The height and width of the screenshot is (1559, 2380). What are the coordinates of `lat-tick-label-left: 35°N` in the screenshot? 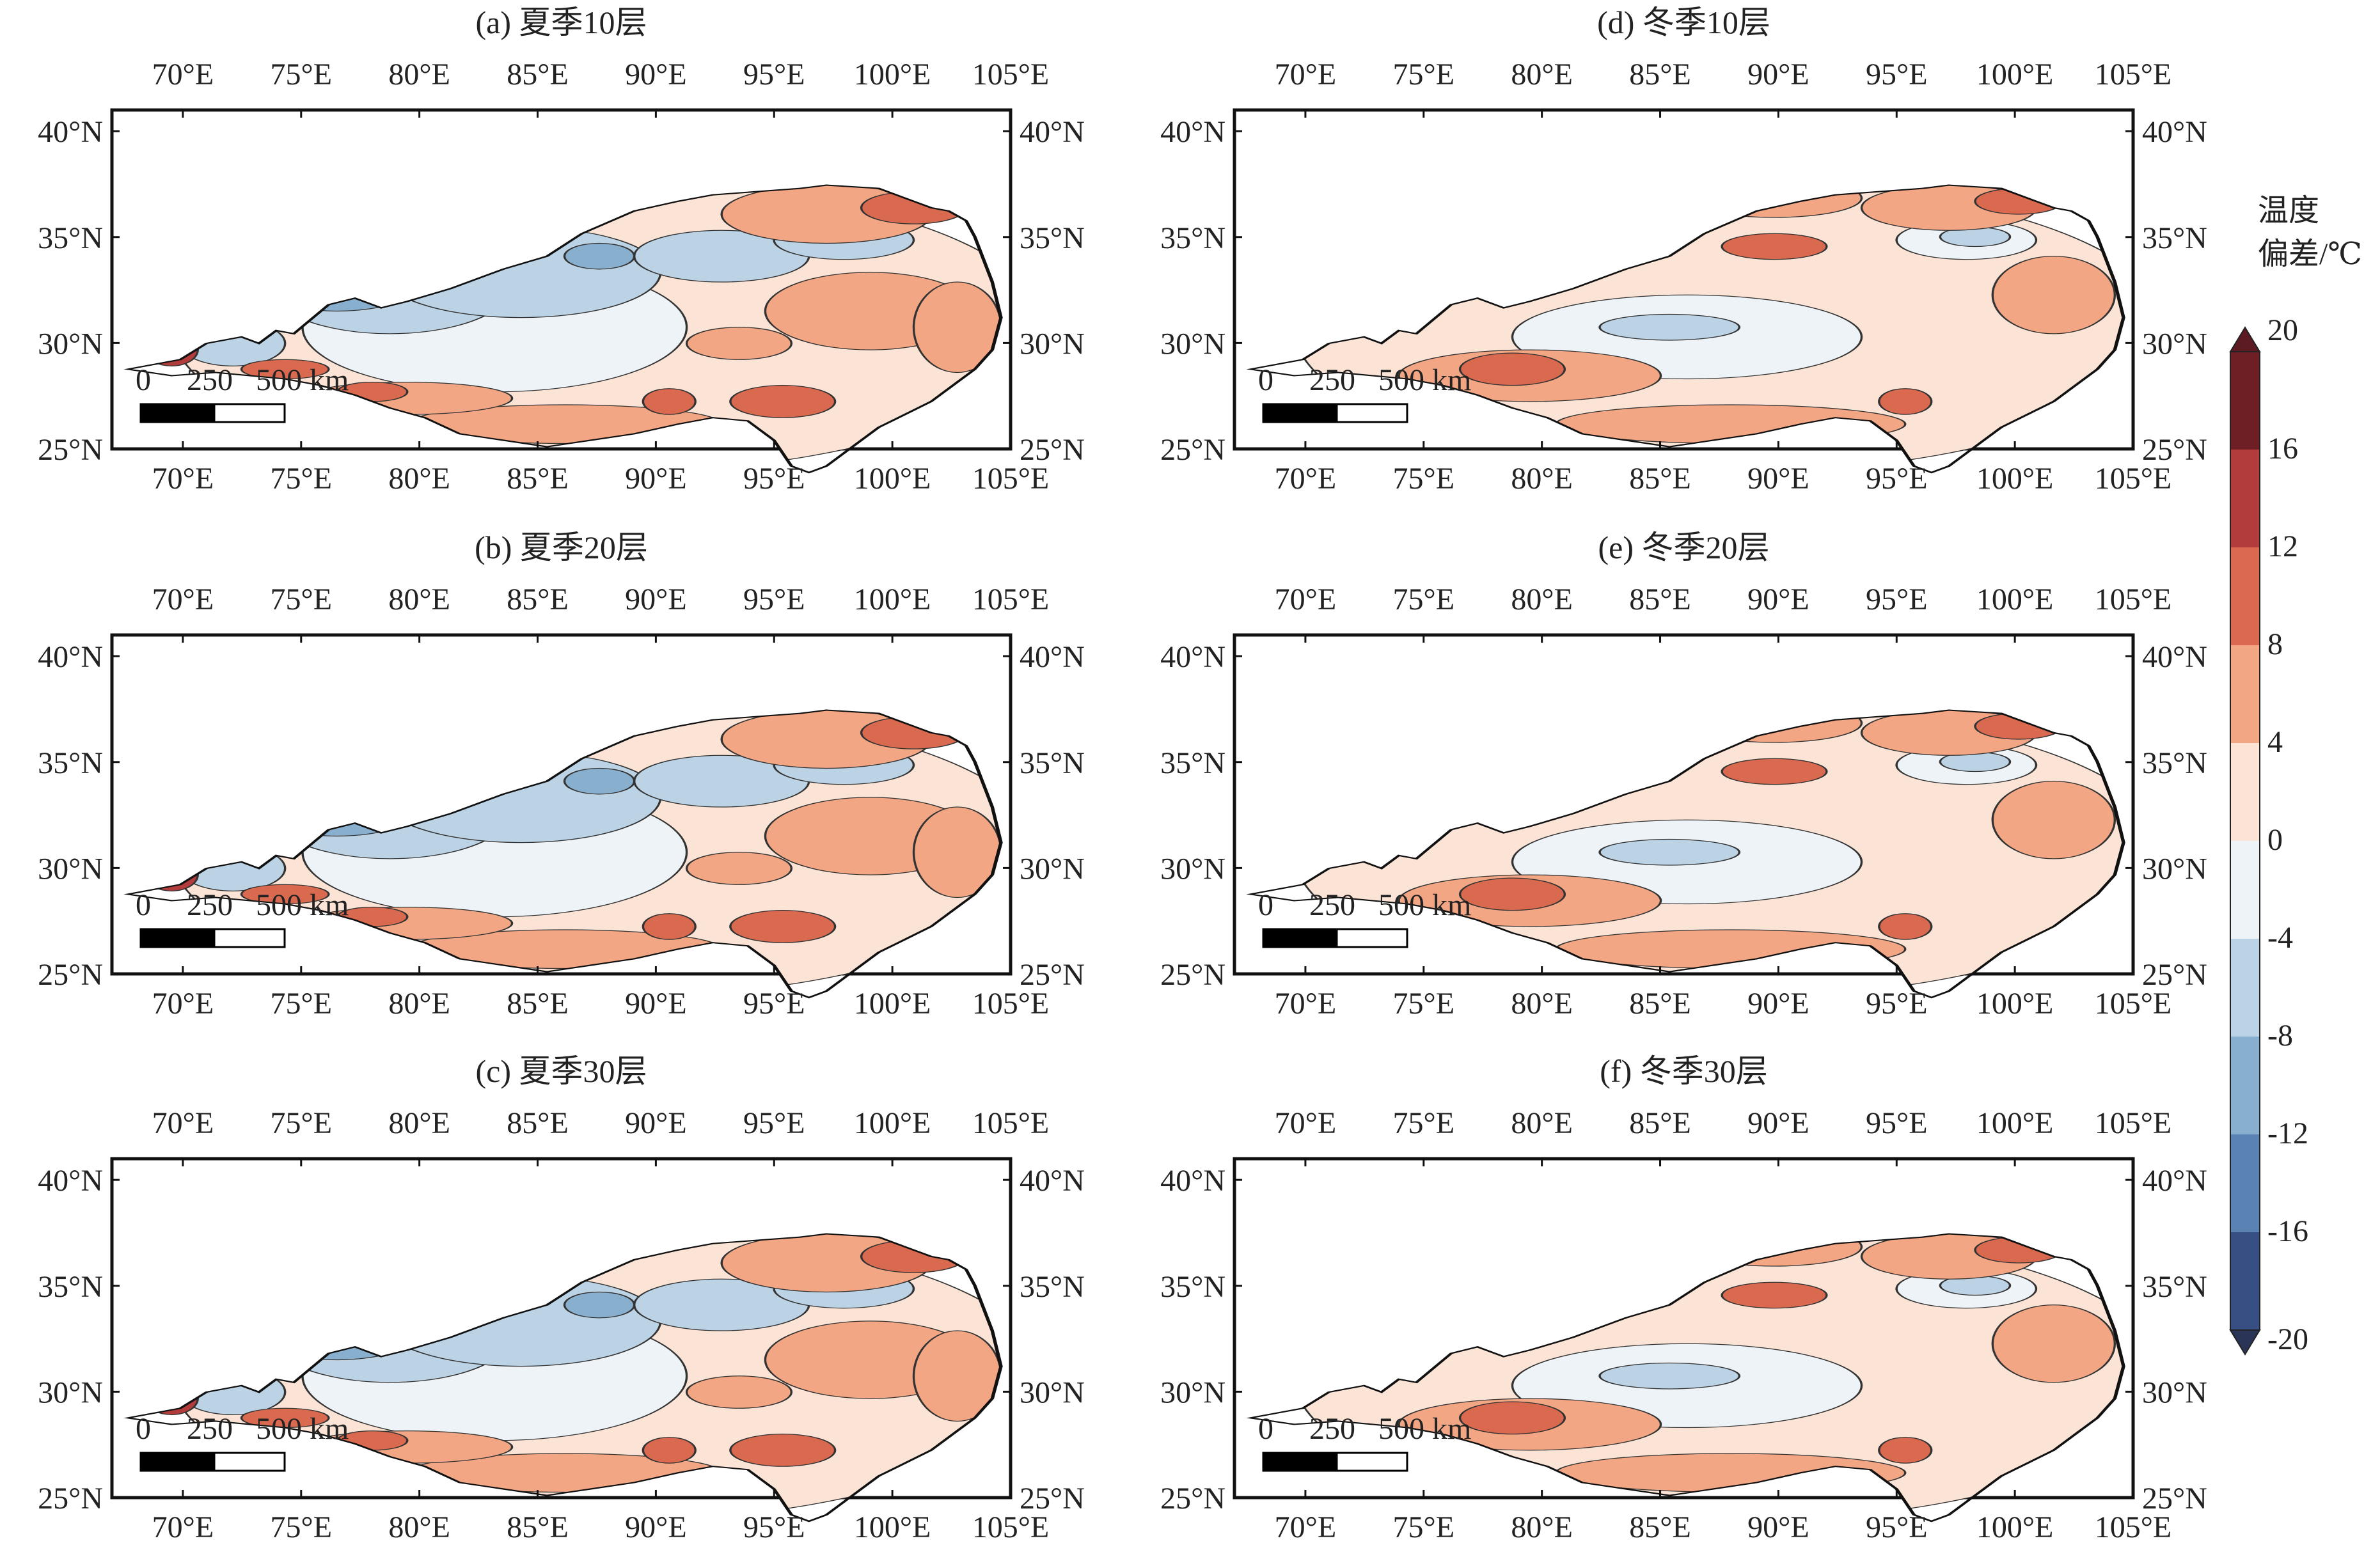 It's located at (70, 1287).